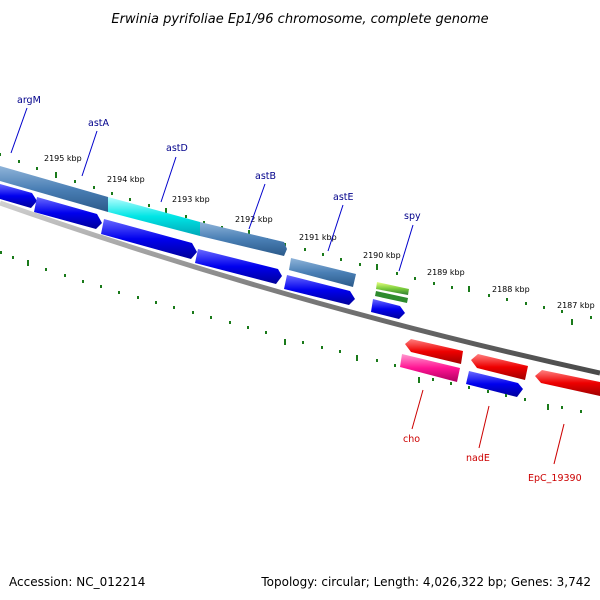  Describe the element at coordinates (412, 216) in the screenshot. I see `gene-label-spy: spy` at that location.